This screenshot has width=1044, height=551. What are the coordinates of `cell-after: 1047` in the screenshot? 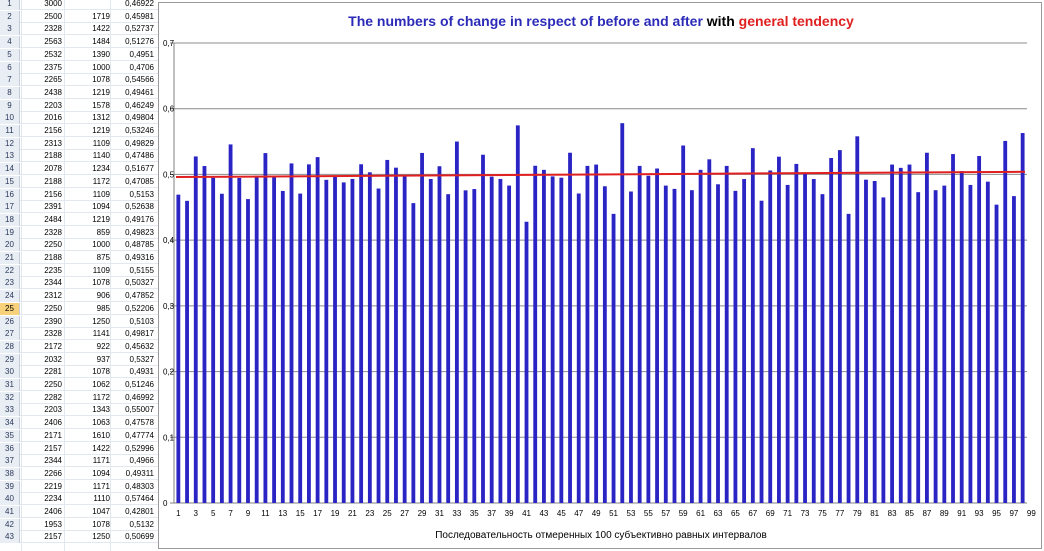 It's located at (101, 511).